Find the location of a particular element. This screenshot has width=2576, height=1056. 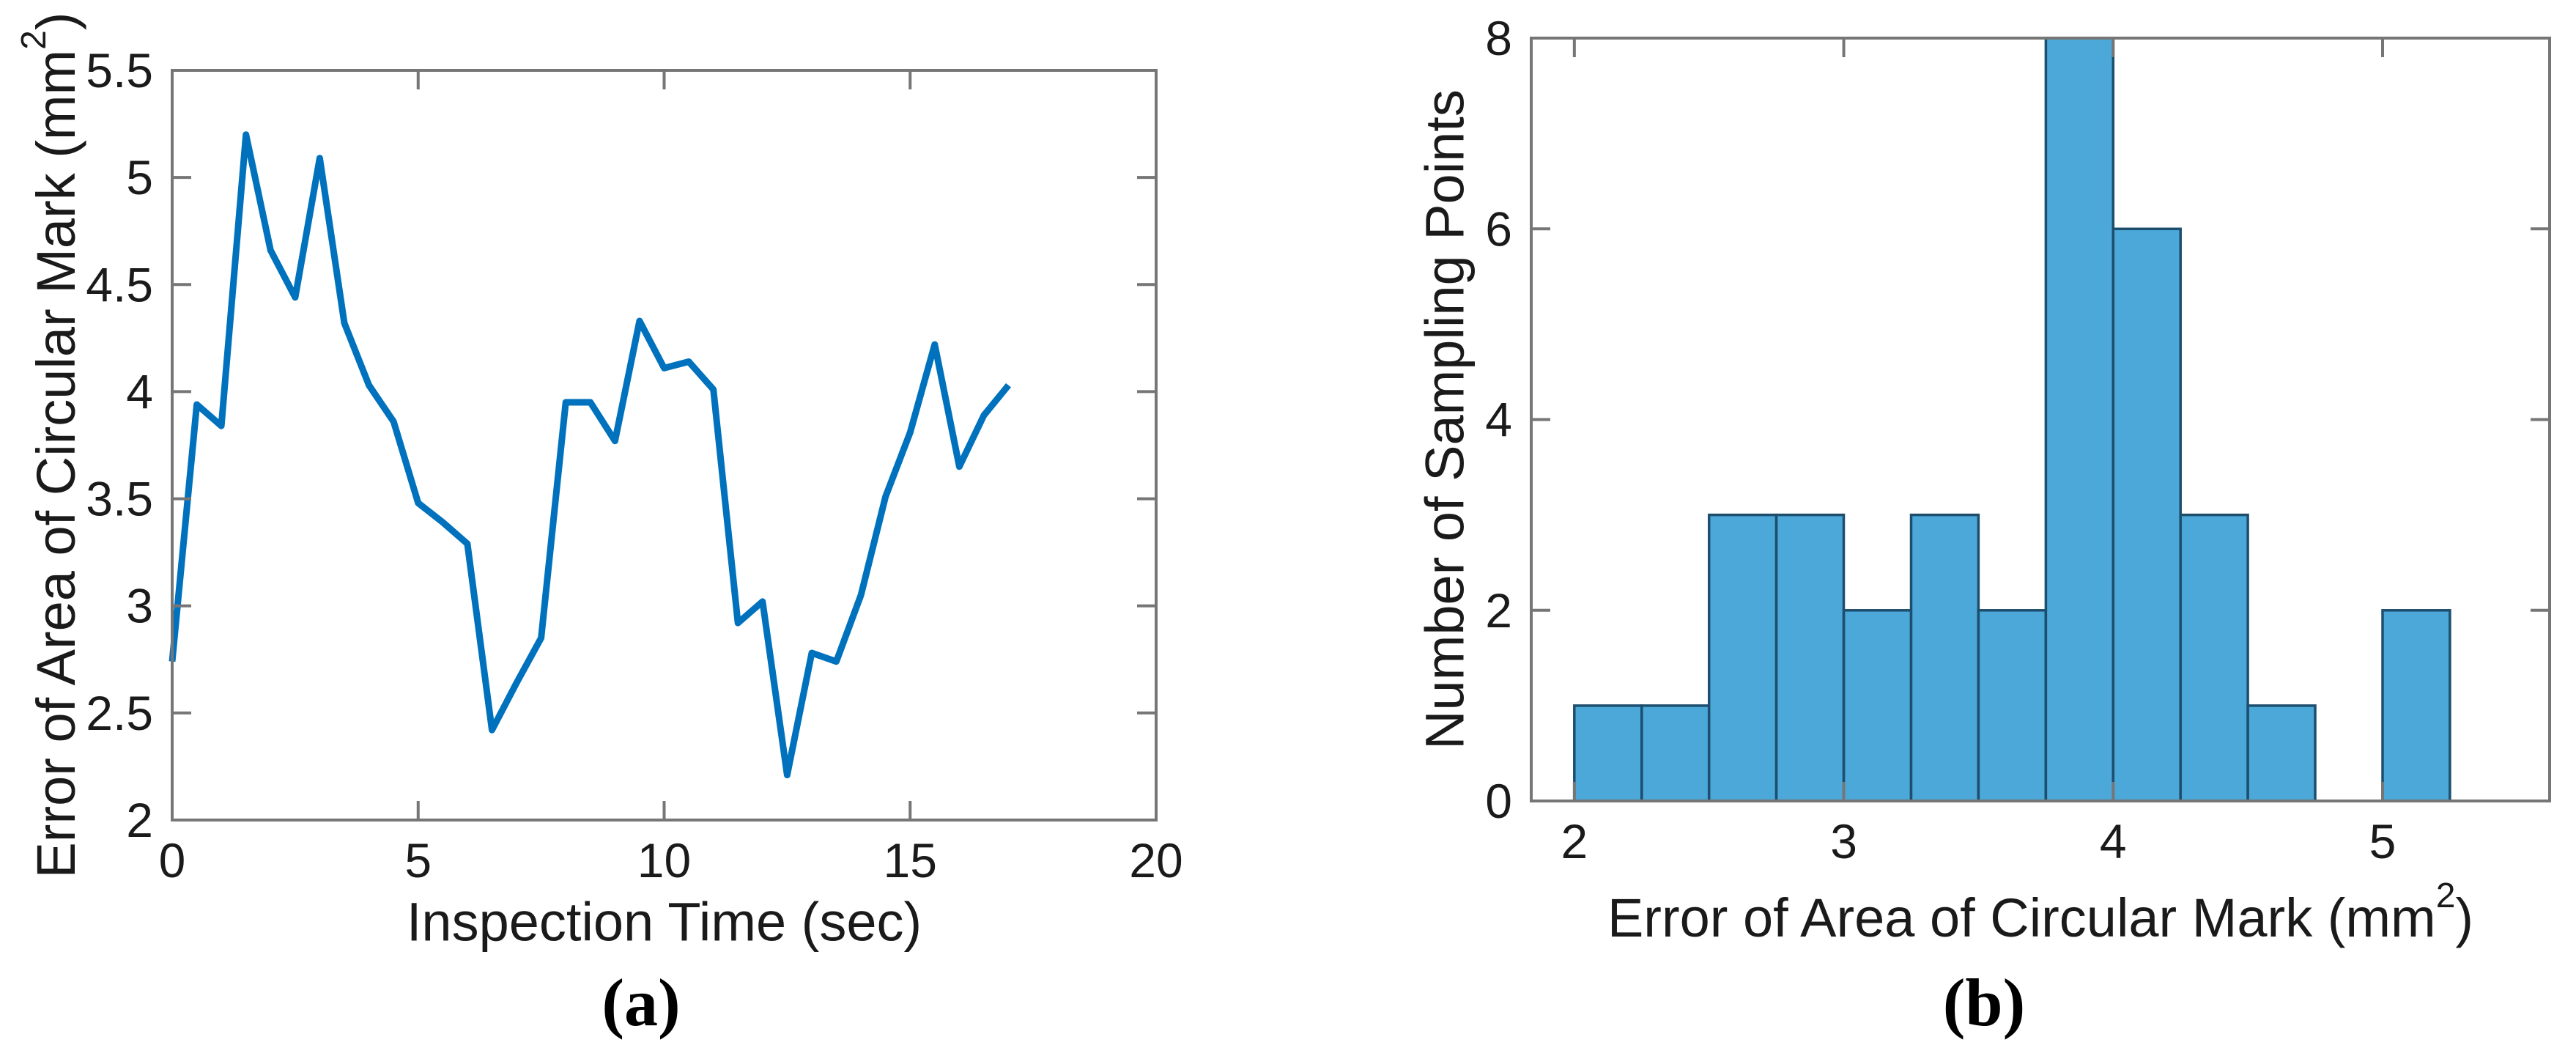

x-tick-label: 0 is located at coordinates (172, 860).